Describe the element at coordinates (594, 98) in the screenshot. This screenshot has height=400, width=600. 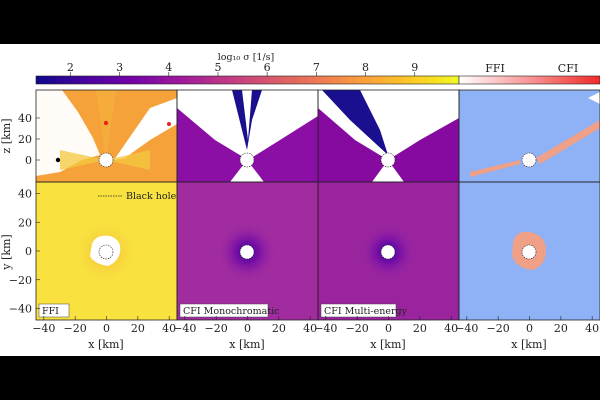
I see `class-xz-excluded` at that location.